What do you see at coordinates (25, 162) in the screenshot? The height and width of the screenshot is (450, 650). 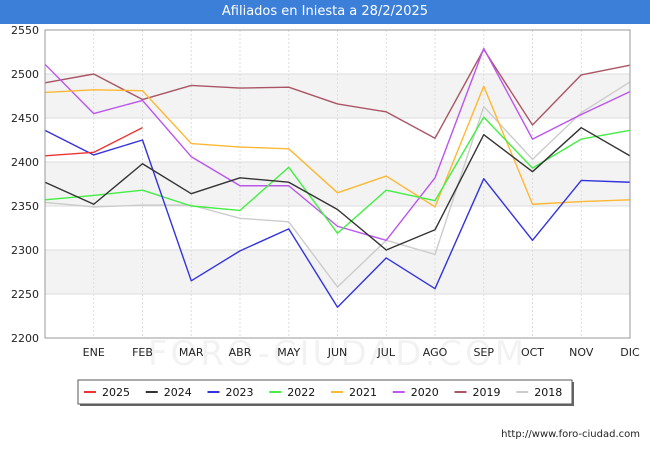 I see `y-tick-label: 2400` at bounding box center [25, 162].